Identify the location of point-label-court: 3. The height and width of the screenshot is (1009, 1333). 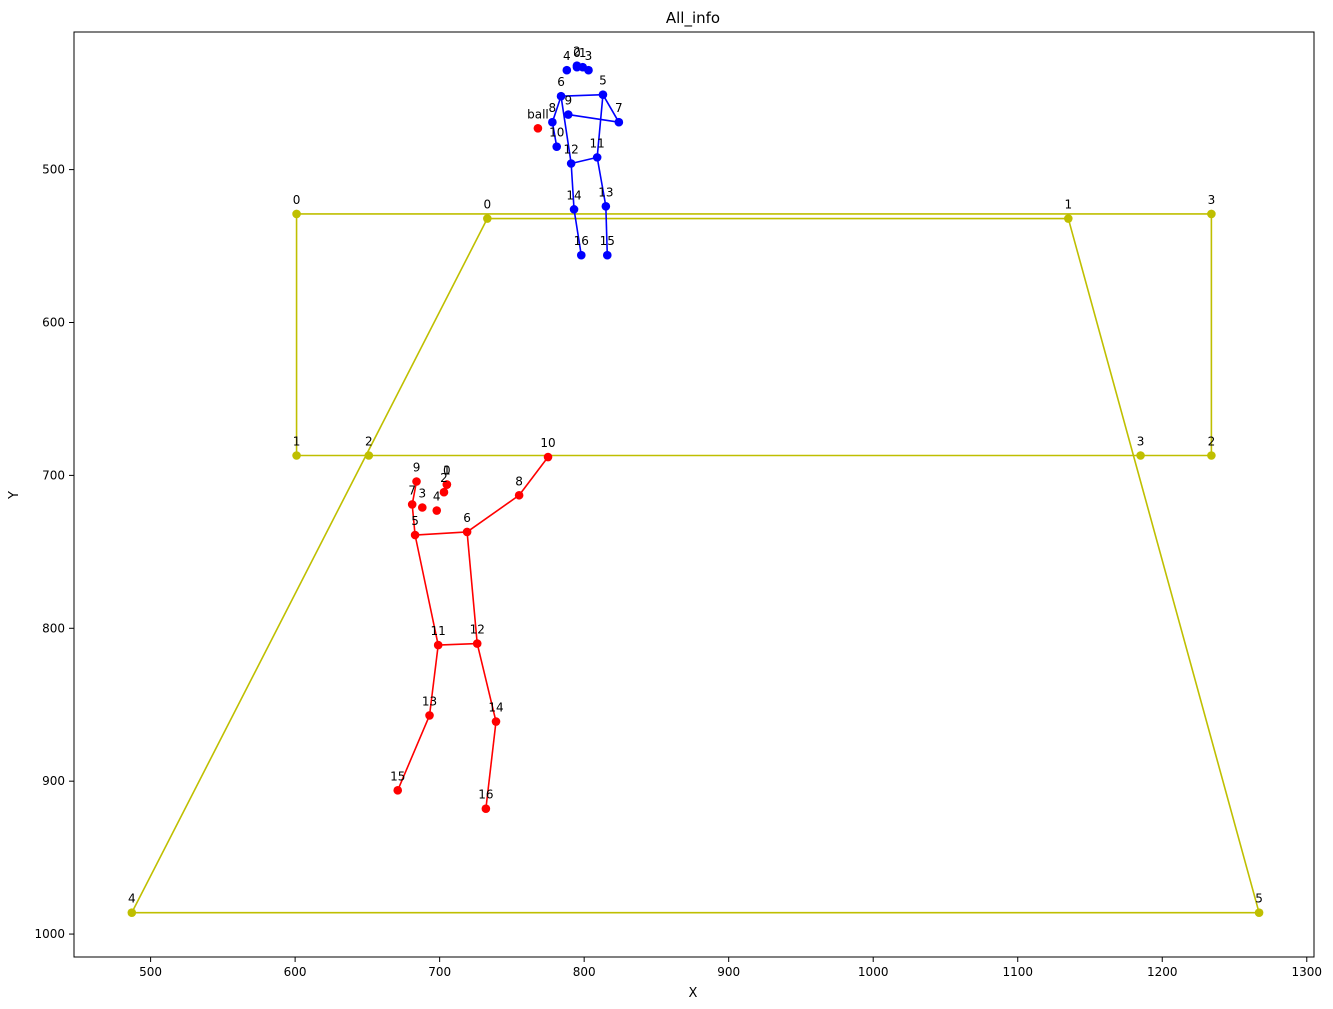
(1141, 442).